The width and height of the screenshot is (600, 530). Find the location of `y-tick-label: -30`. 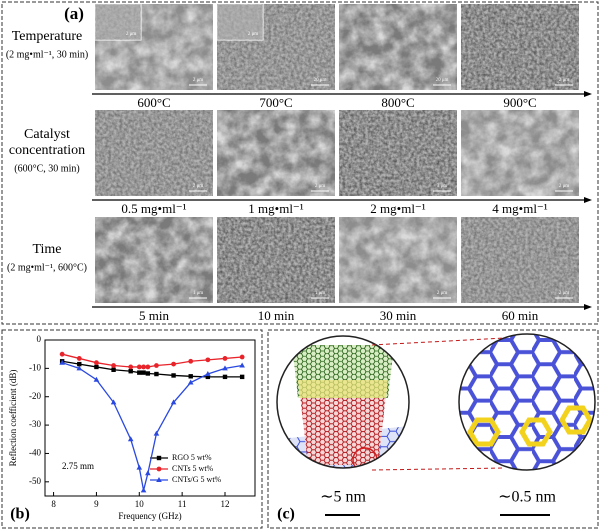

y-tick-label: -30 is located at coordinates (35, 424).